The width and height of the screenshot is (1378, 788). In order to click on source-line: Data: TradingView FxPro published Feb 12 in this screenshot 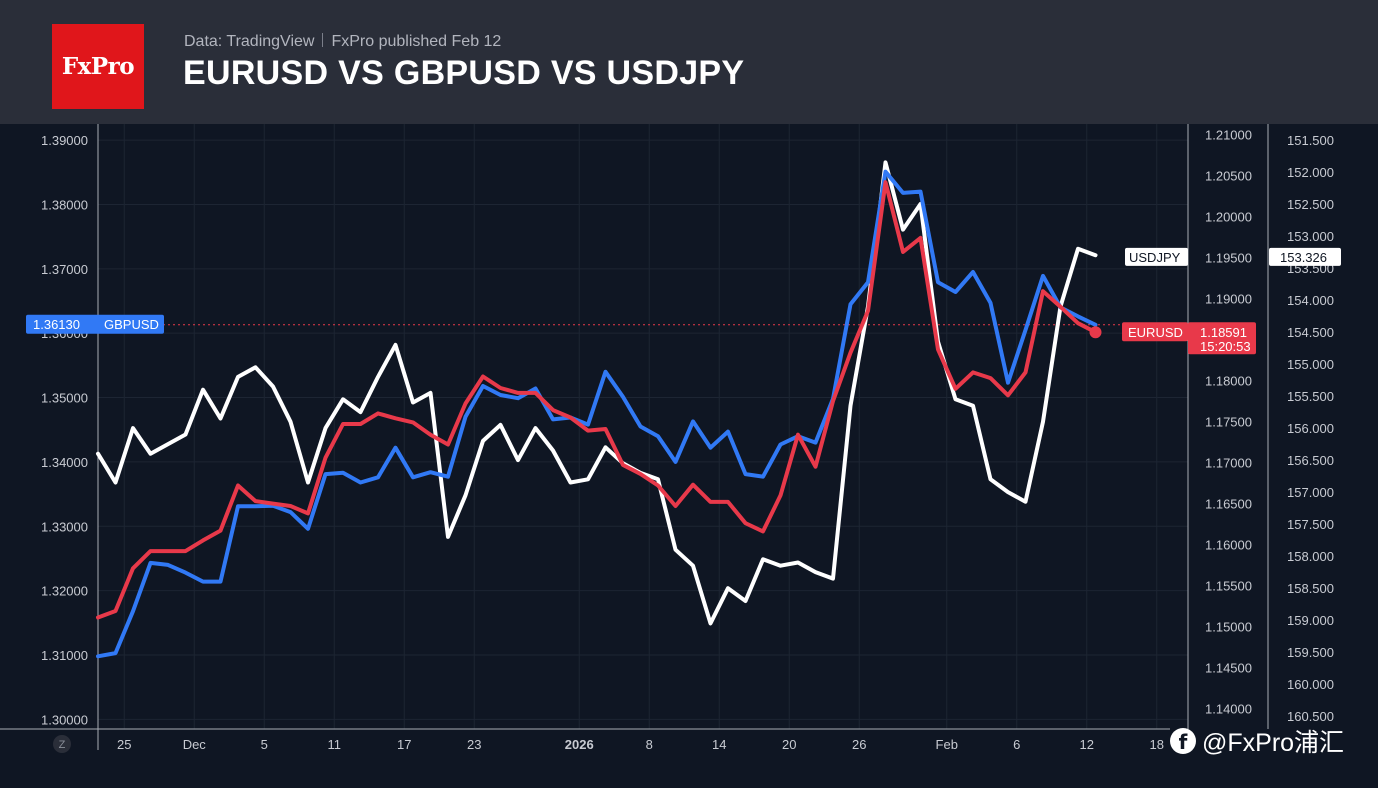, I will do `click(342, 42)`.